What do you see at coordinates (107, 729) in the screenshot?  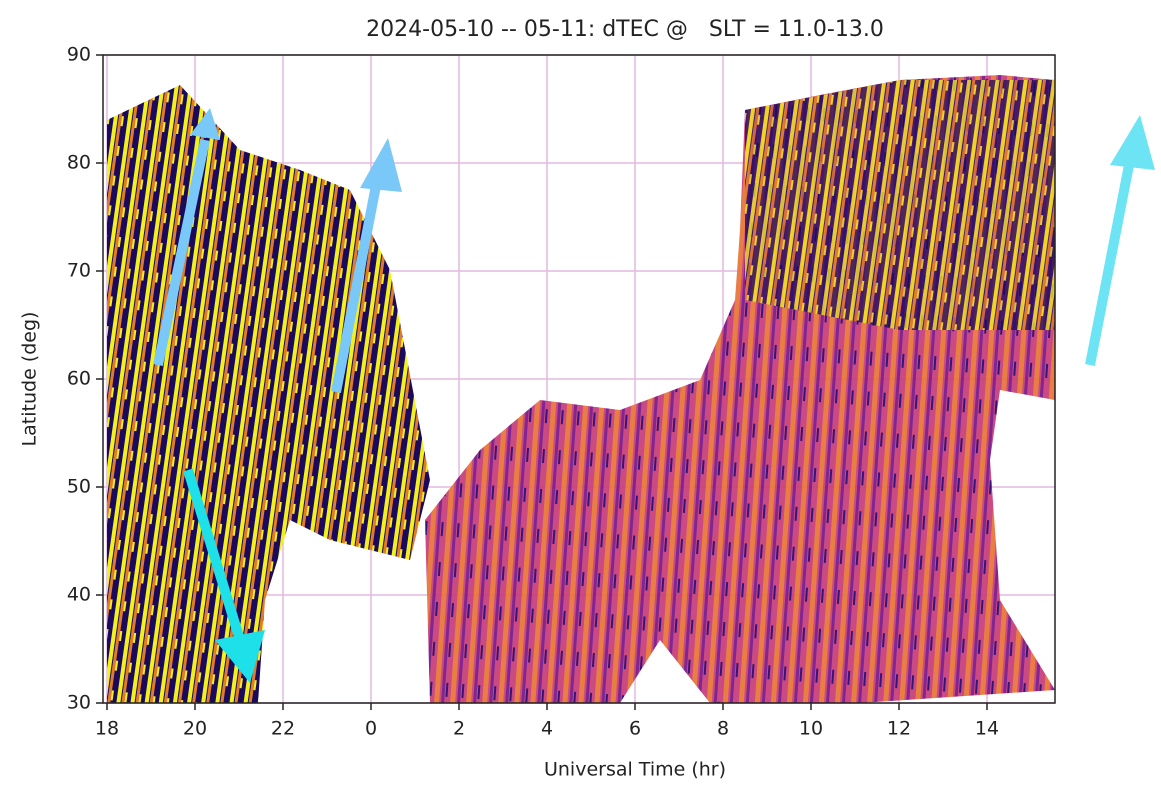 I see `x-tick-label: 18` at bounding box center [107, 729].